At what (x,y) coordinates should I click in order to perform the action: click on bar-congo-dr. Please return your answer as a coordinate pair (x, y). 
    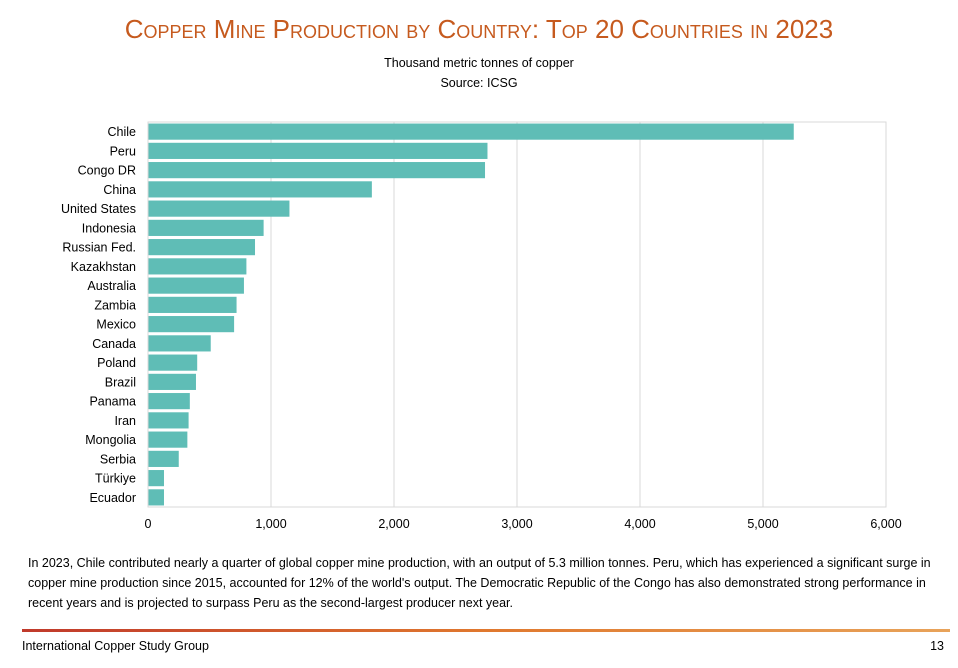
    Looking at the image, I should click on (317, 170).